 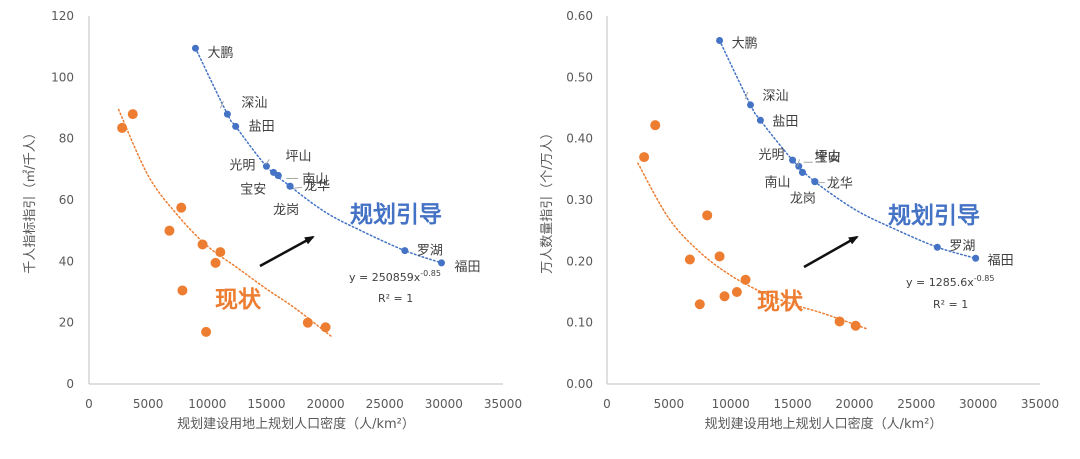 I want to click on y-tick-label: 0.60, so click(x=579, y=16).